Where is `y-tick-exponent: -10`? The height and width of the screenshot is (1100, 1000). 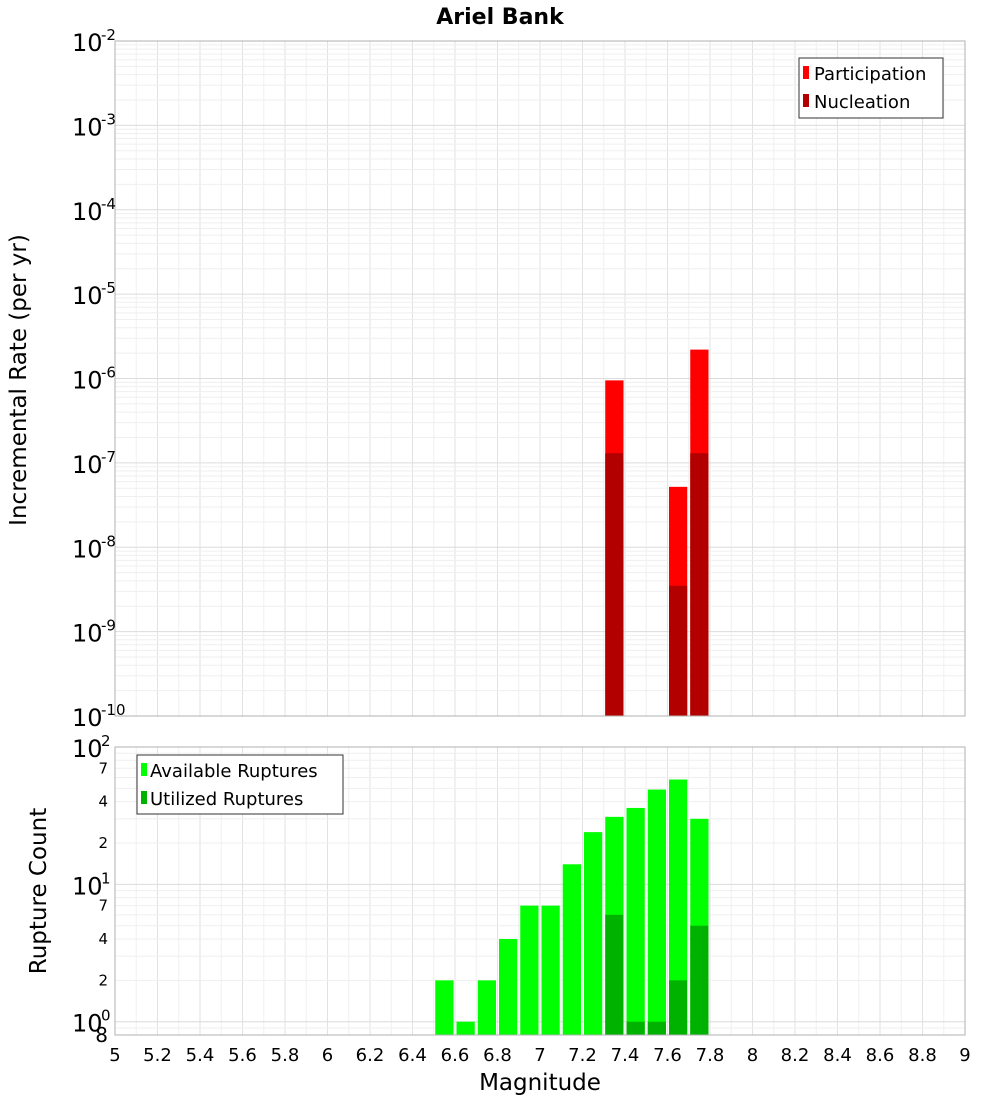
y-tick-exponent: -10 is located at coordinates (113, 710).